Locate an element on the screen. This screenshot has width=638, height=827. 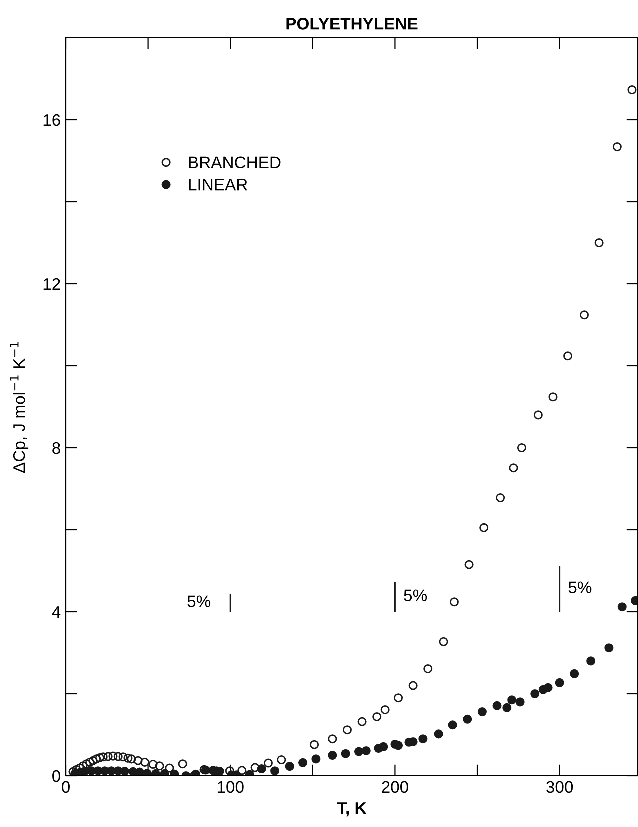
legend-label: BRANCHED is located at coordinates (235, 162).